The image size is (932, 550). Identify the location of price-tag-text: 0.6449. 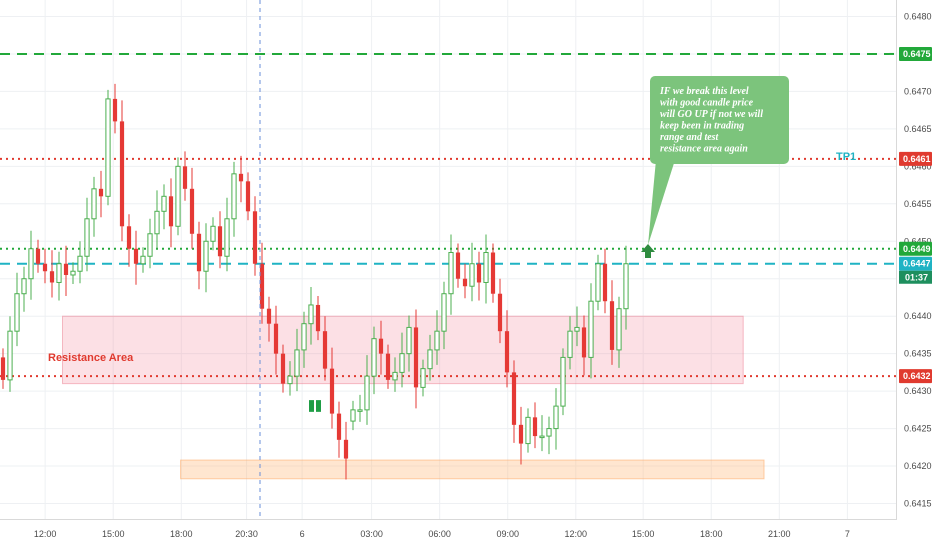
(917, 249).